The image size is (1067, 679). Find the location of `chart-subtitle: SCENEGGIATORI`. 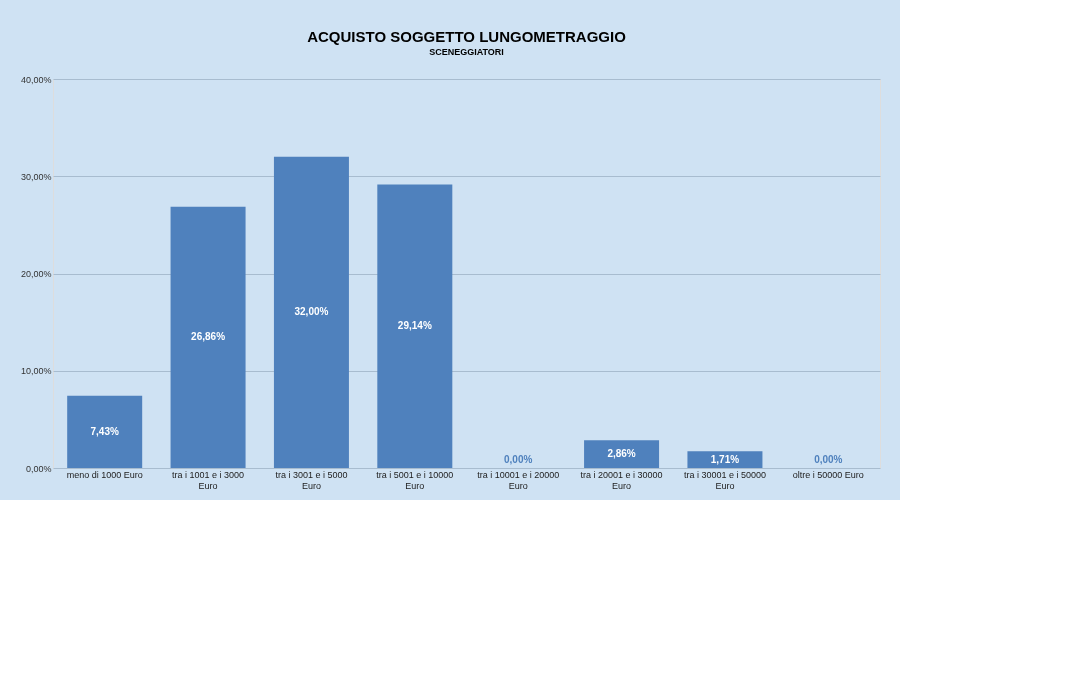

chart-subtitle: SCENEGGIATORI is located at coordinates (466, 52).